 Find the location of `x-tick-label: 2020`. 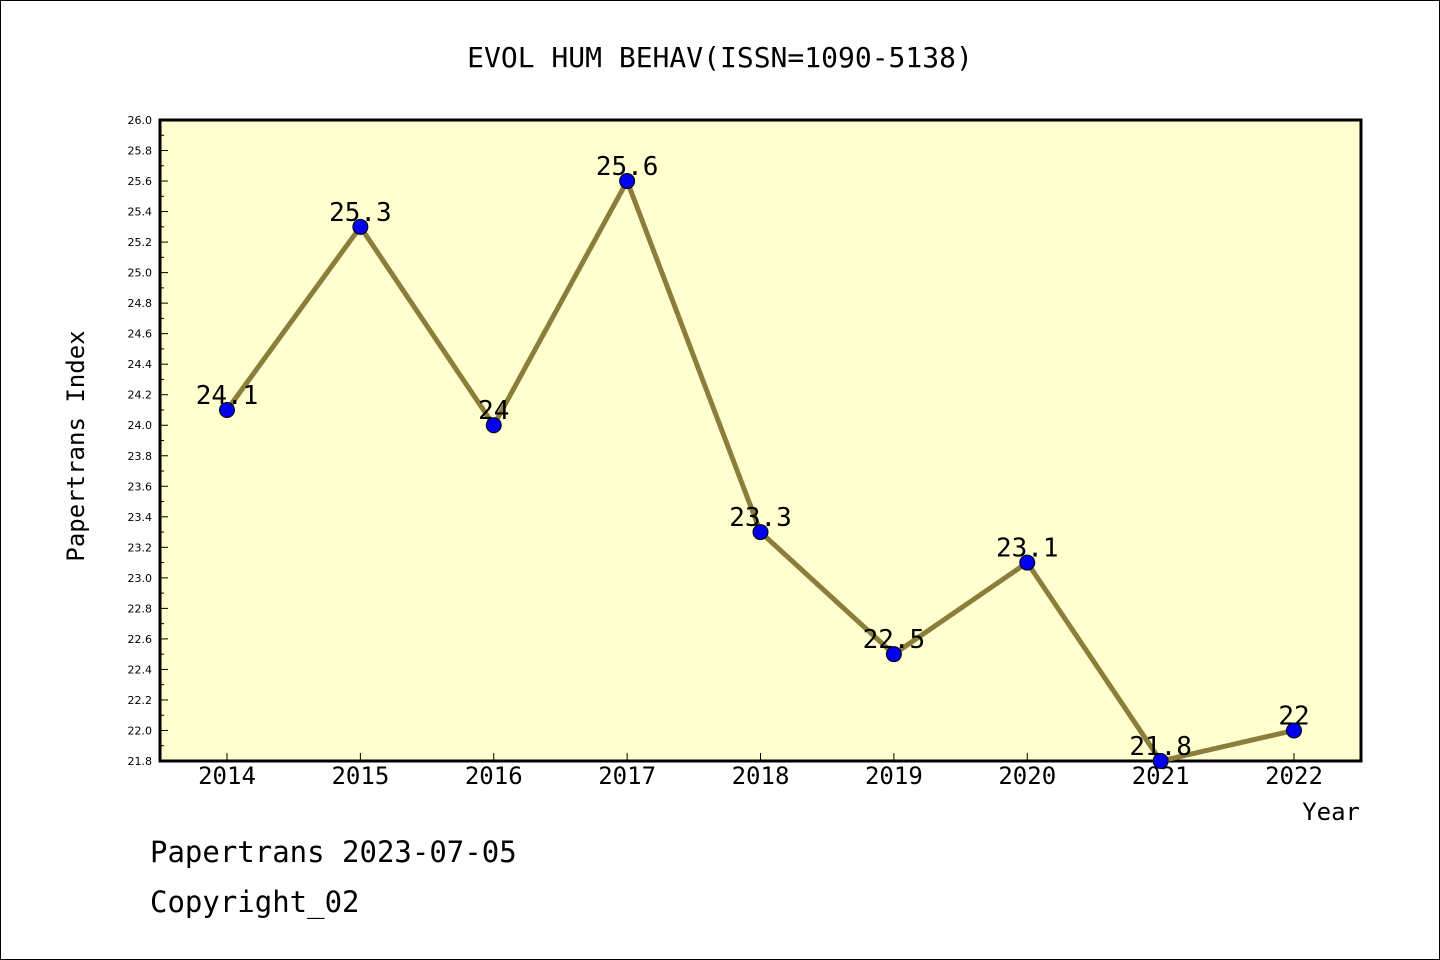

x-tick-label: 2020 is located at coordinates (1027, 776).